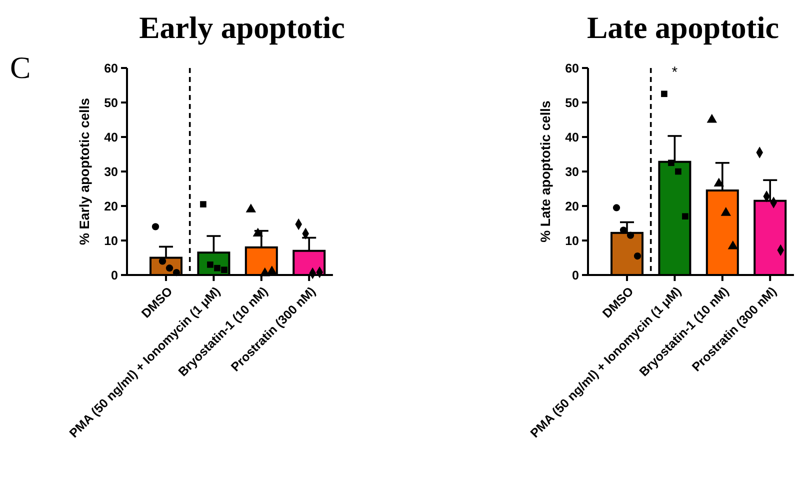  I want to click on text: C, so click(20, 67).